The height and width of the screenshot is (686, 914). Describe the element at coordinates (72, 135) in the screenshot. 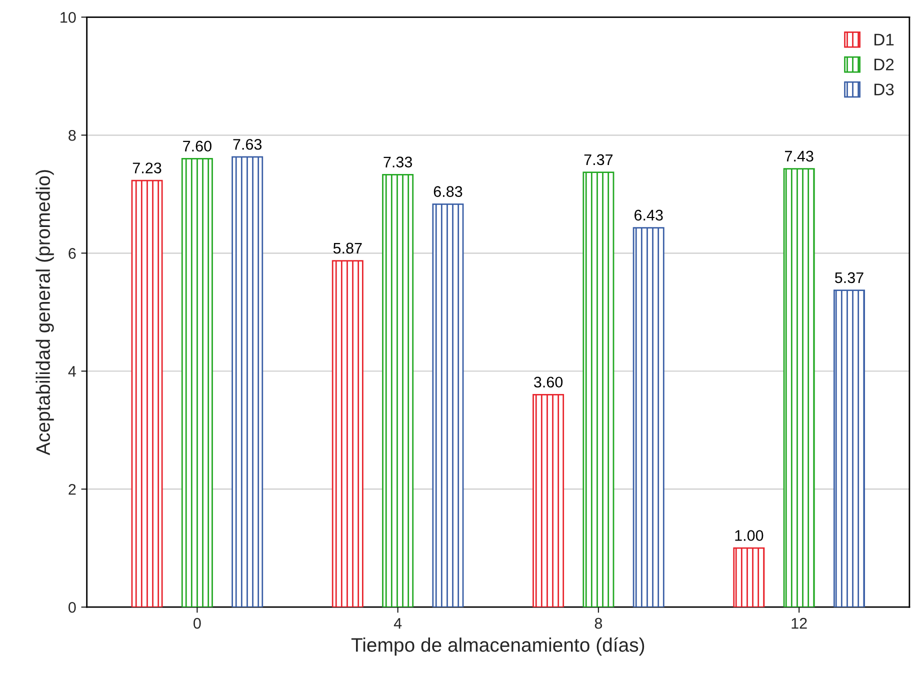

I see `y-tick-label: 8` at that location.